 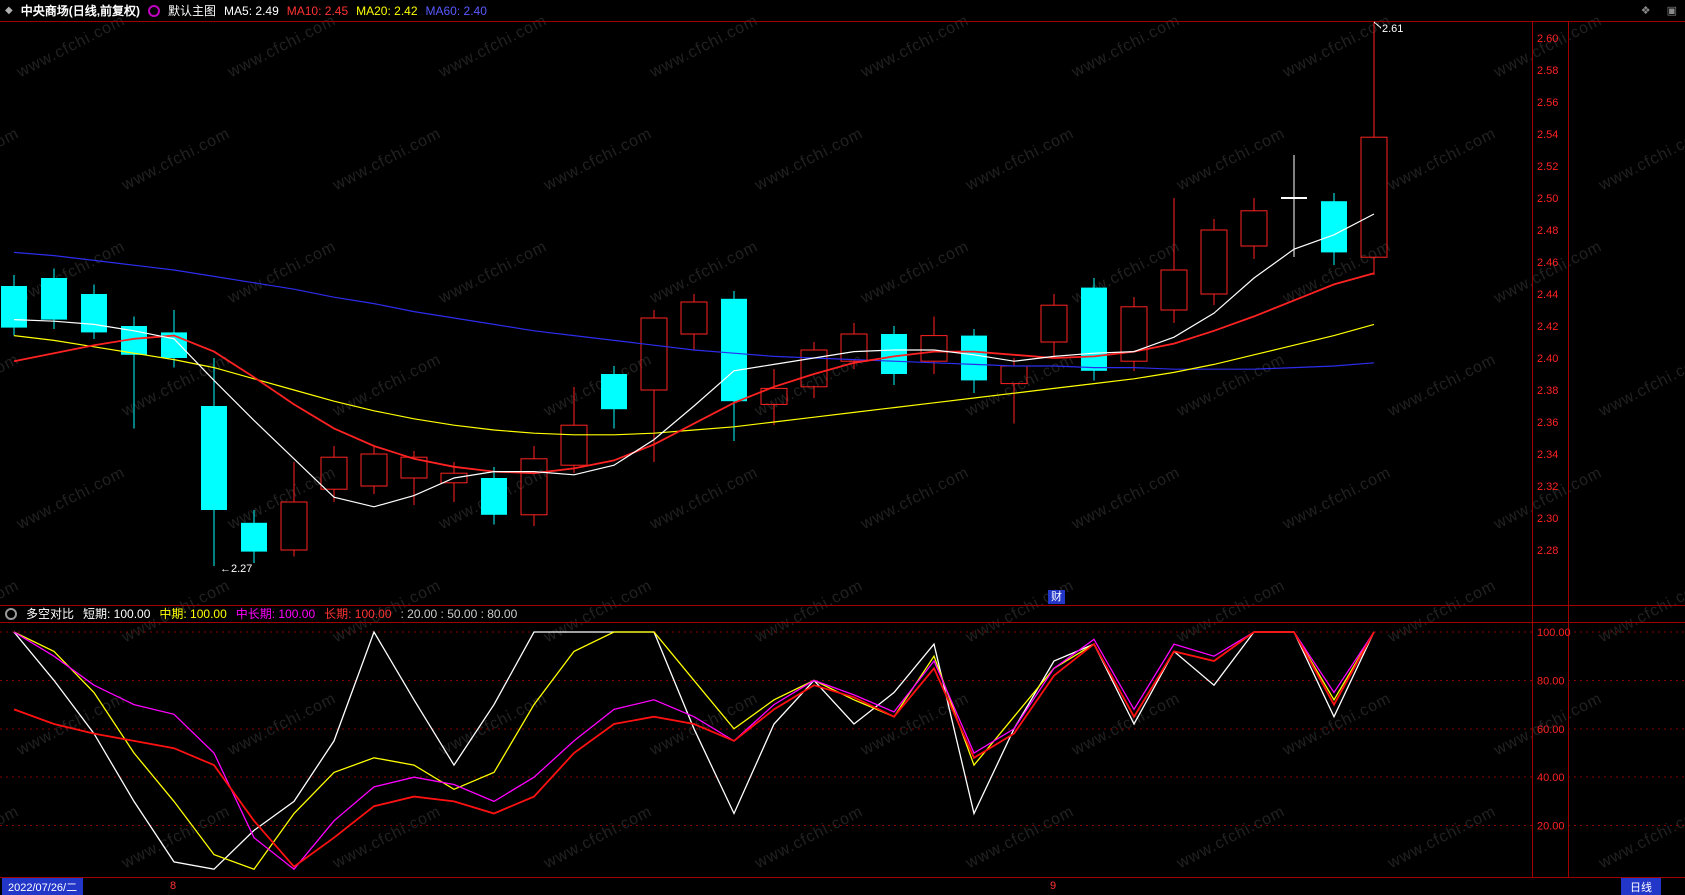 I want to click on ma60-line, so click(x=694, y=310).